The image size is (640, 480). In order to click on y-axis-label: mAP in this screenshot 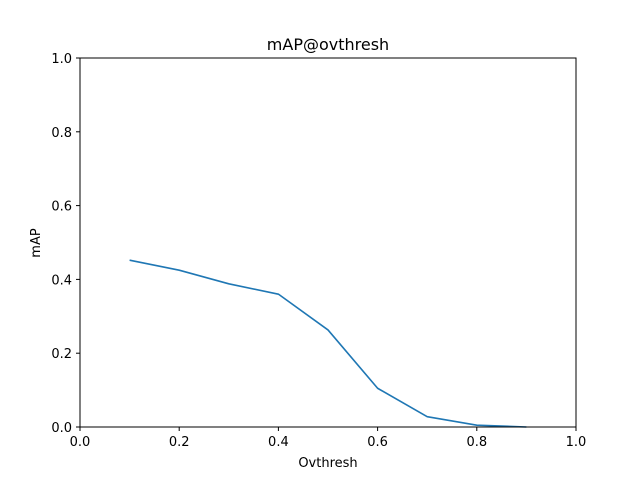, I will do `click(36, 243)`.